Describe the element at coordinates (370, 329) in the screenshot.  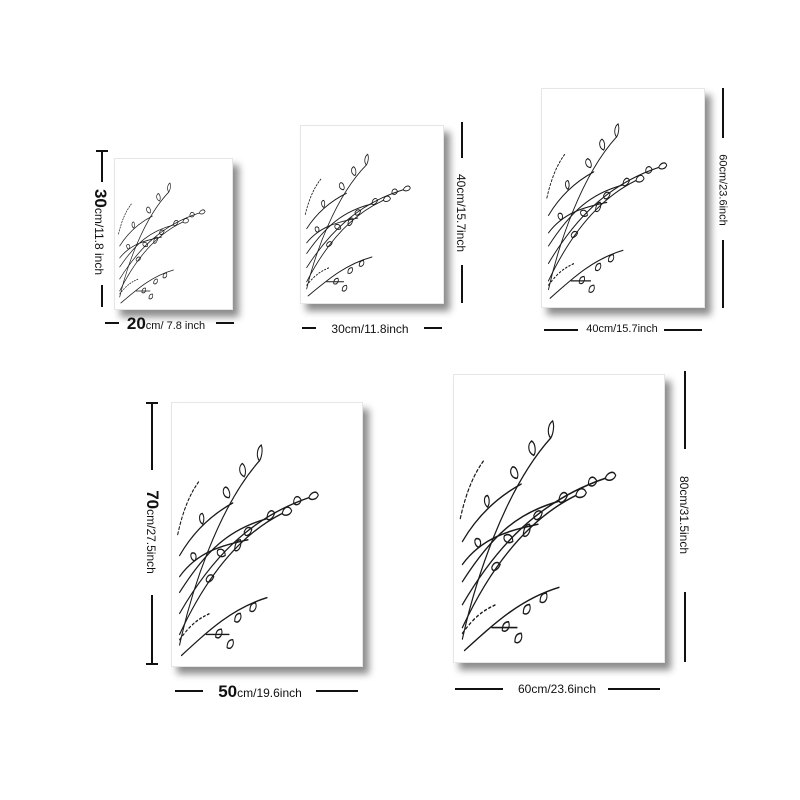
I see `width-label: 30cm/11.8inch` at that location.